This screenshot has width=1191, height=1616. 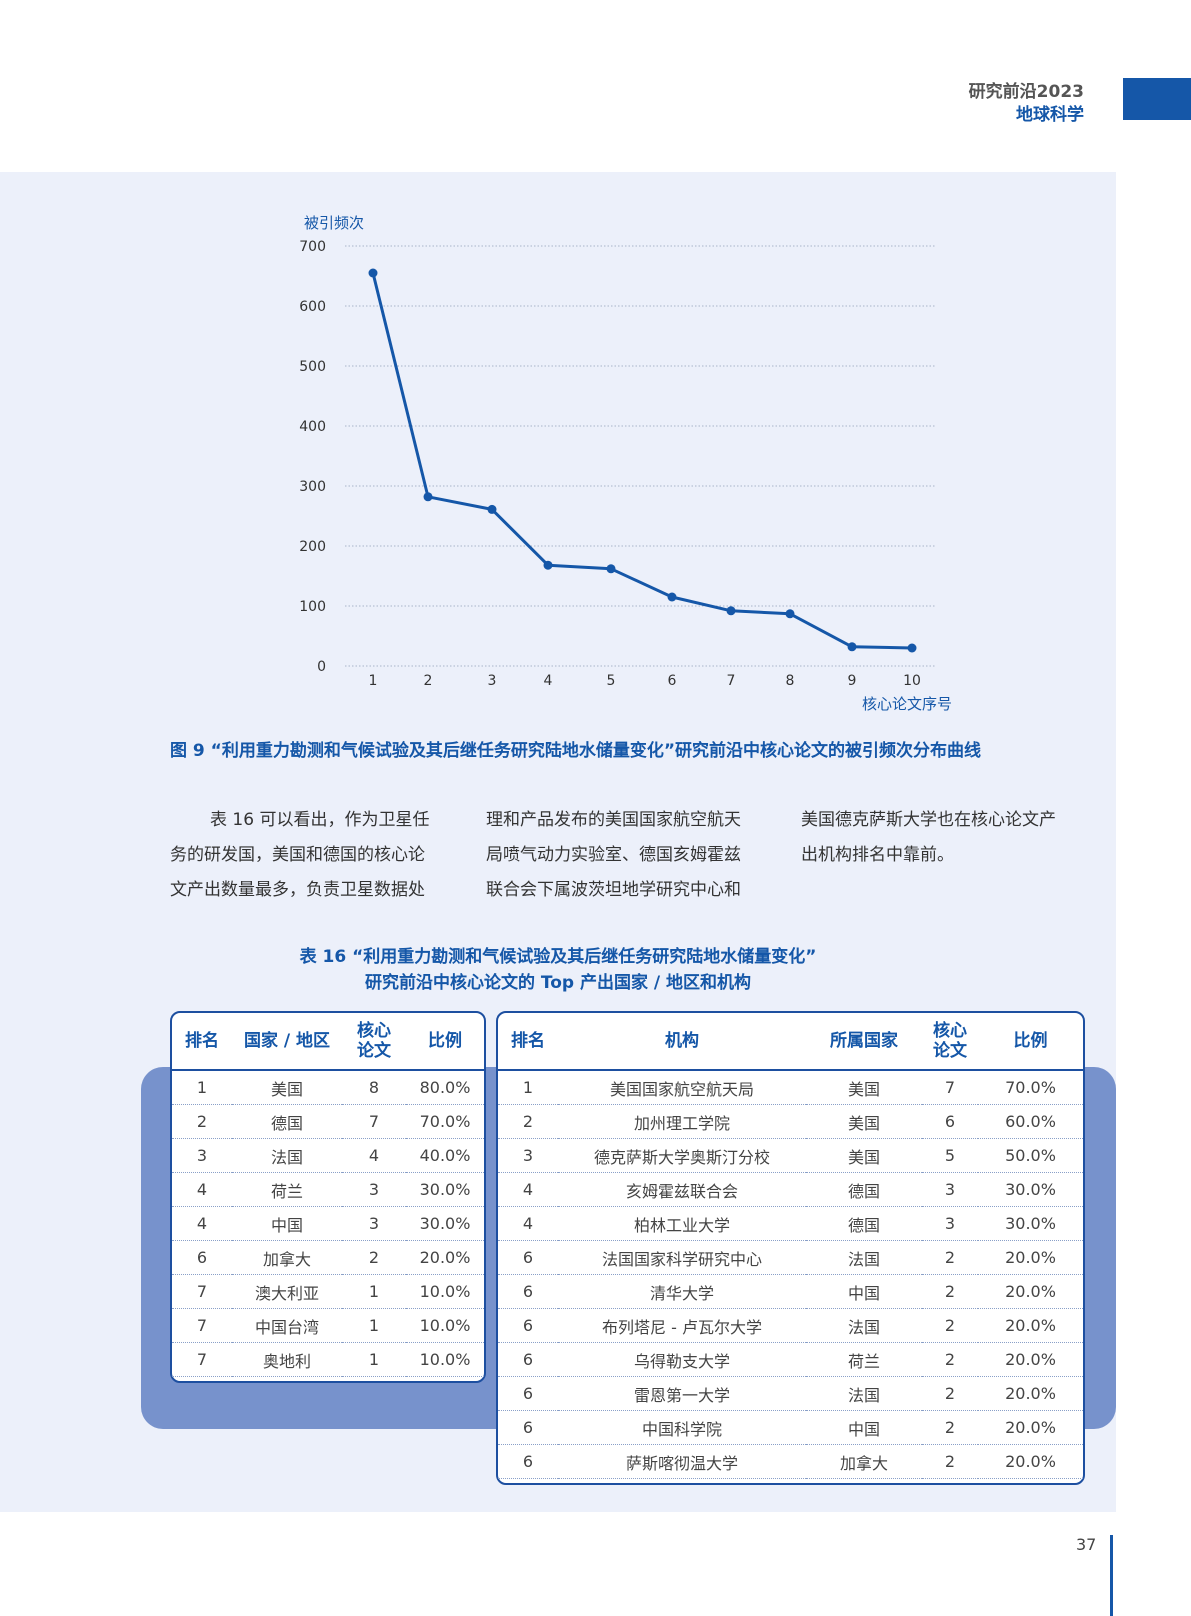 What do you see at coordinates (912, 681) in the screenshot?
I see `x-tick-label: 10` at bounding box center [912, 681].